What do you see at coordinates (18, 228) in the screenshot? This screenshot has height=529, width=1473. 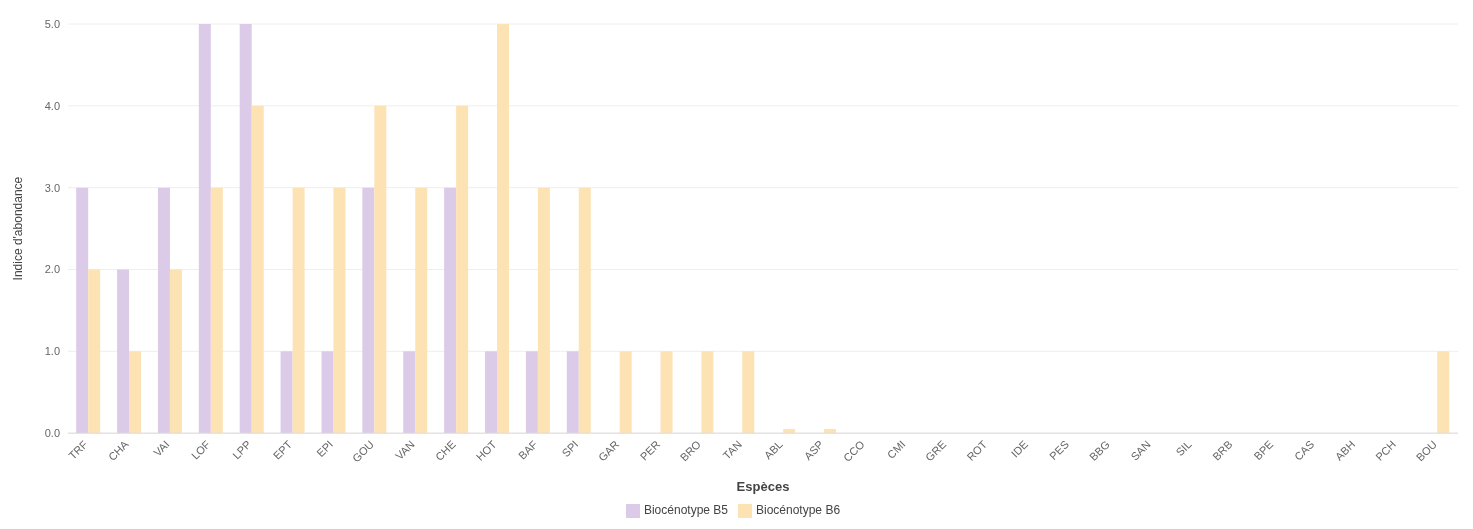 I see `y-axis-title: Indice d'abondance` at bounding box center [18, 228].